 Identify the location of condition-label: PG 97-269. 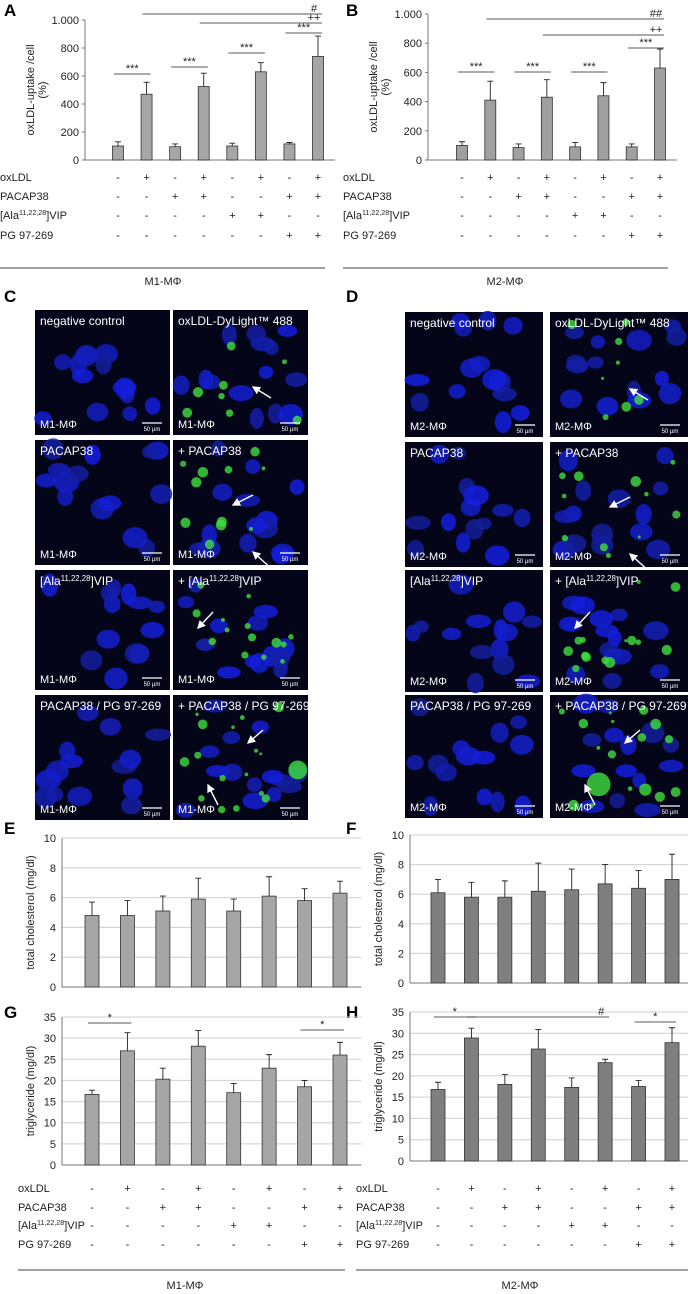
(26, 236).